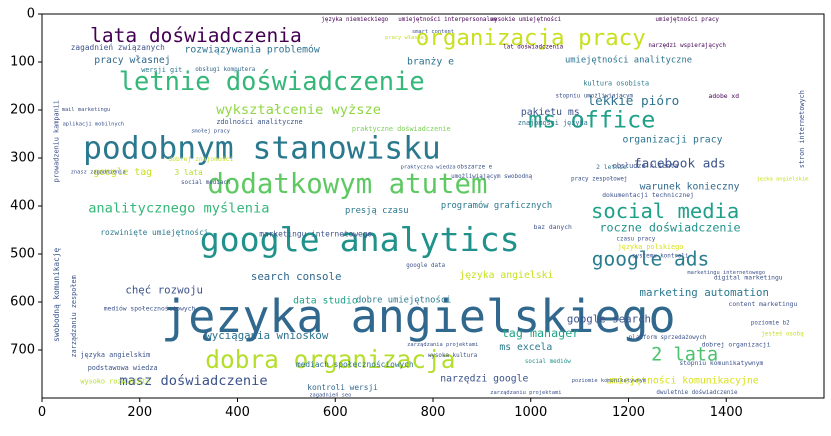 The width and height of the screenshot is (831, 436). What do you see at coordinates (531, 38) in the screenshot?
I see `word-6: organizacja pracy` at bounding box center [531, 38].